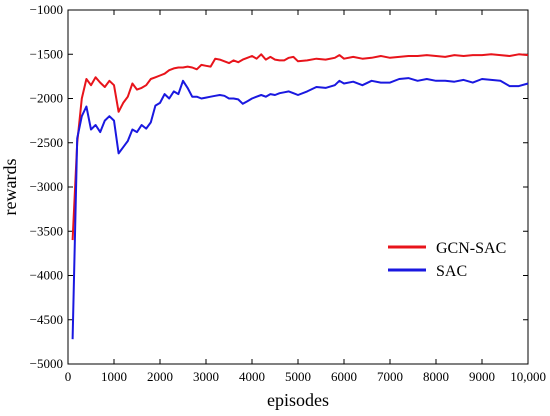 The height and width of the screenshot is (416, 550). Describe the element at coordinates (298, 376) in the screenshot. I see `x-tick-label: 5000` at that location.